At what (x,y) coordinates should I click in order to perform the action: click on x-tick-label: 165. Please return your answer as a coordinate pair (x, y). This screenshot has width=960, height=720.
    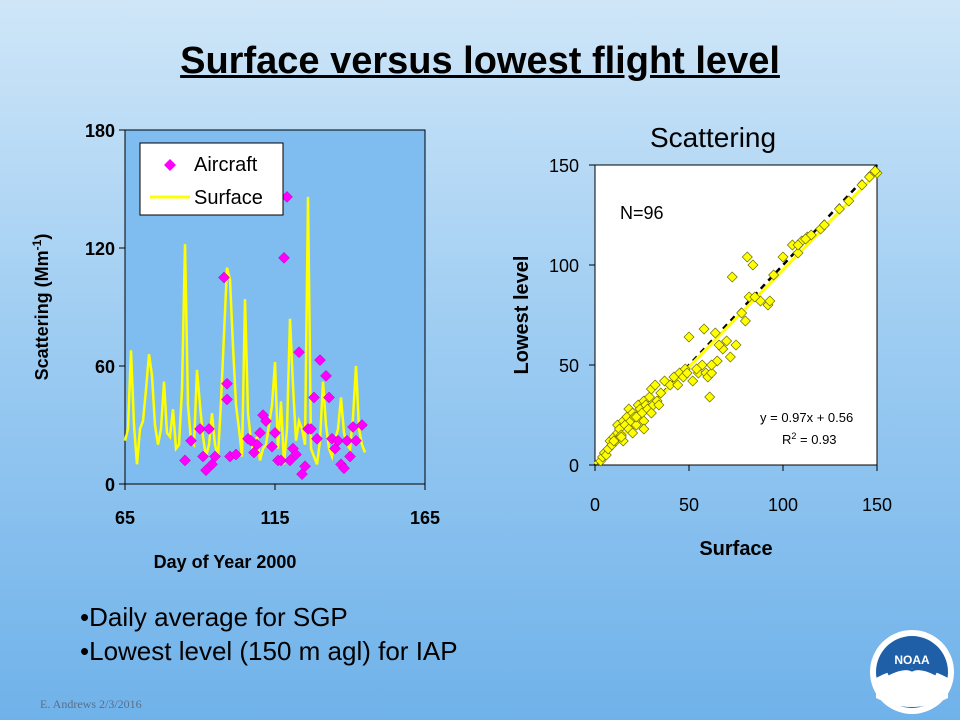
    Looking at the image, I should click on (425, 518).